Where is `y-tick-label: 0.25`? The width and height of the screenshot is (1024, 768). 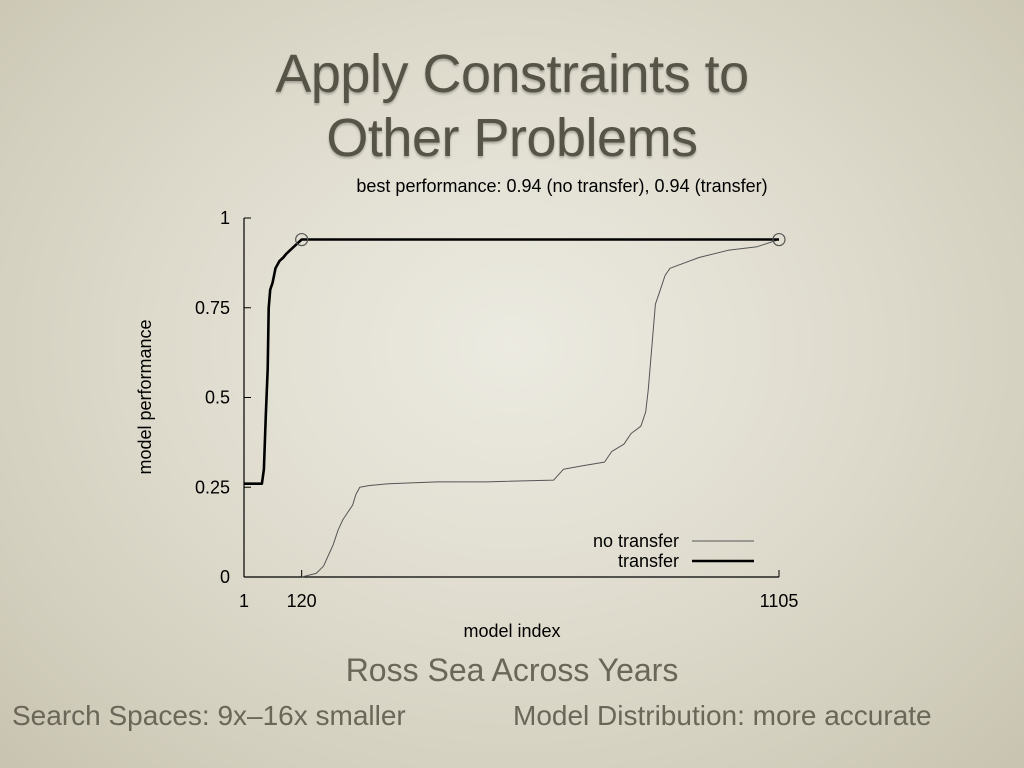 y-tick-label: 0.25 is located at coordinates (212, 487).